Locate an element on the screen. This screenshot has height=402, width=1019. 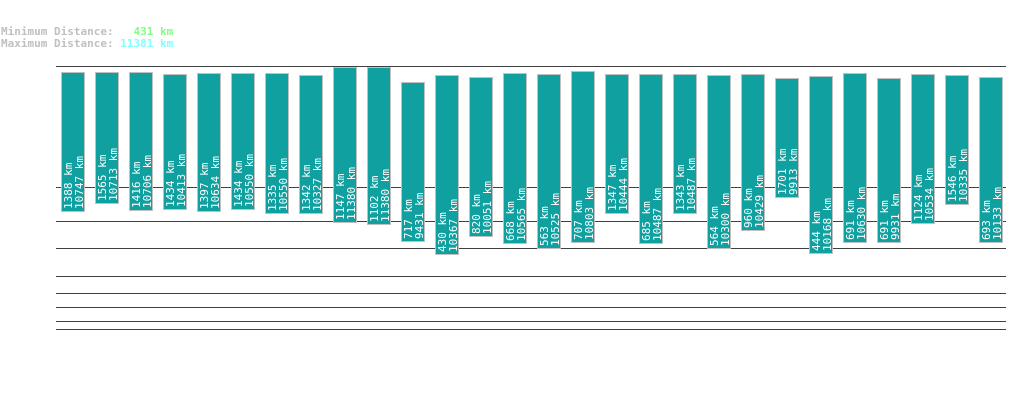
max-label: 10429 km is located at coordinates (759, 202).